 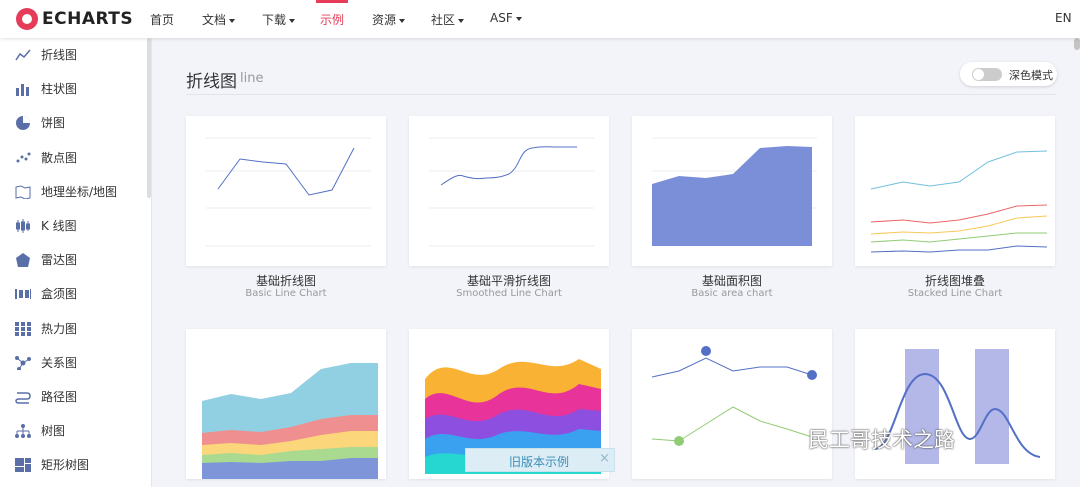 What do you see at coordinates (731, 281) in the screenshot?
I see `card-title: 基础面积图` at bounding box center [731, 281].